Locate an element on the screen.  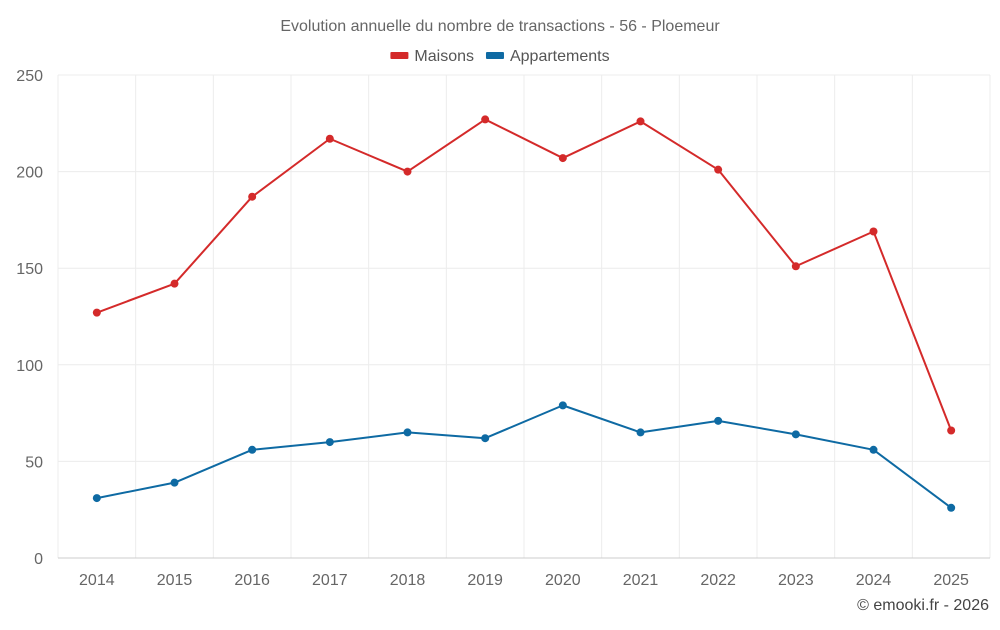
y-tick-label: 200 is located at coordinates (29, 173).